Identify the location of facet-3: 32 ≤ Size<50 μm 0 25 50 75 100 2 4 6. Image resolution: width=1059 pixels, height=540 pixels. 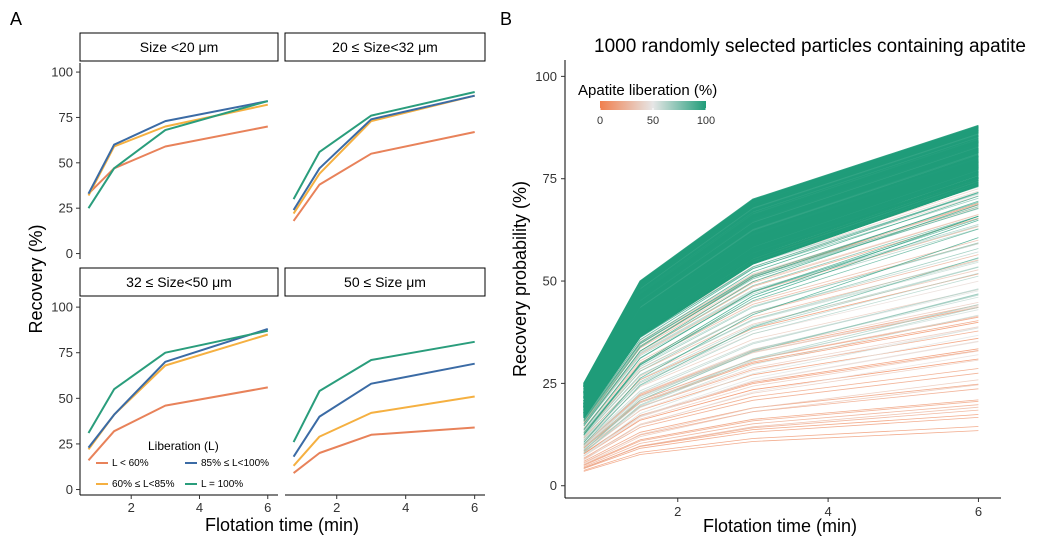
(165, 391).